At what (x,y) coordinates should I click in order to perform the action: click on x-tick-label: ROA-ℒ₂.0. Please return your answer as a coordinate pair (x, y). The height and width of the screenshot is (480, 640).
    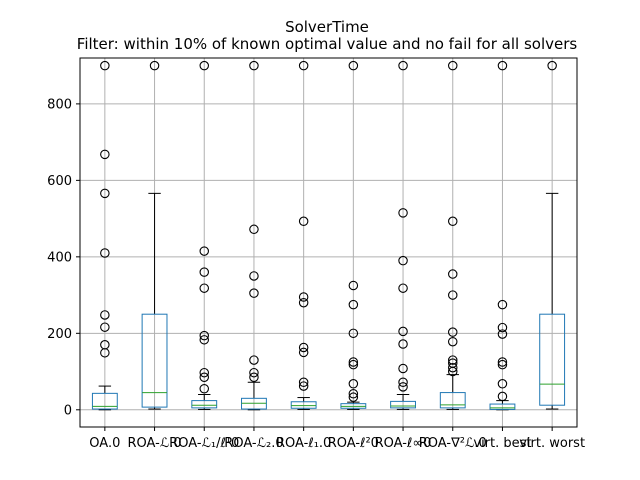
    Looking at the image, I should click on (253, 443).